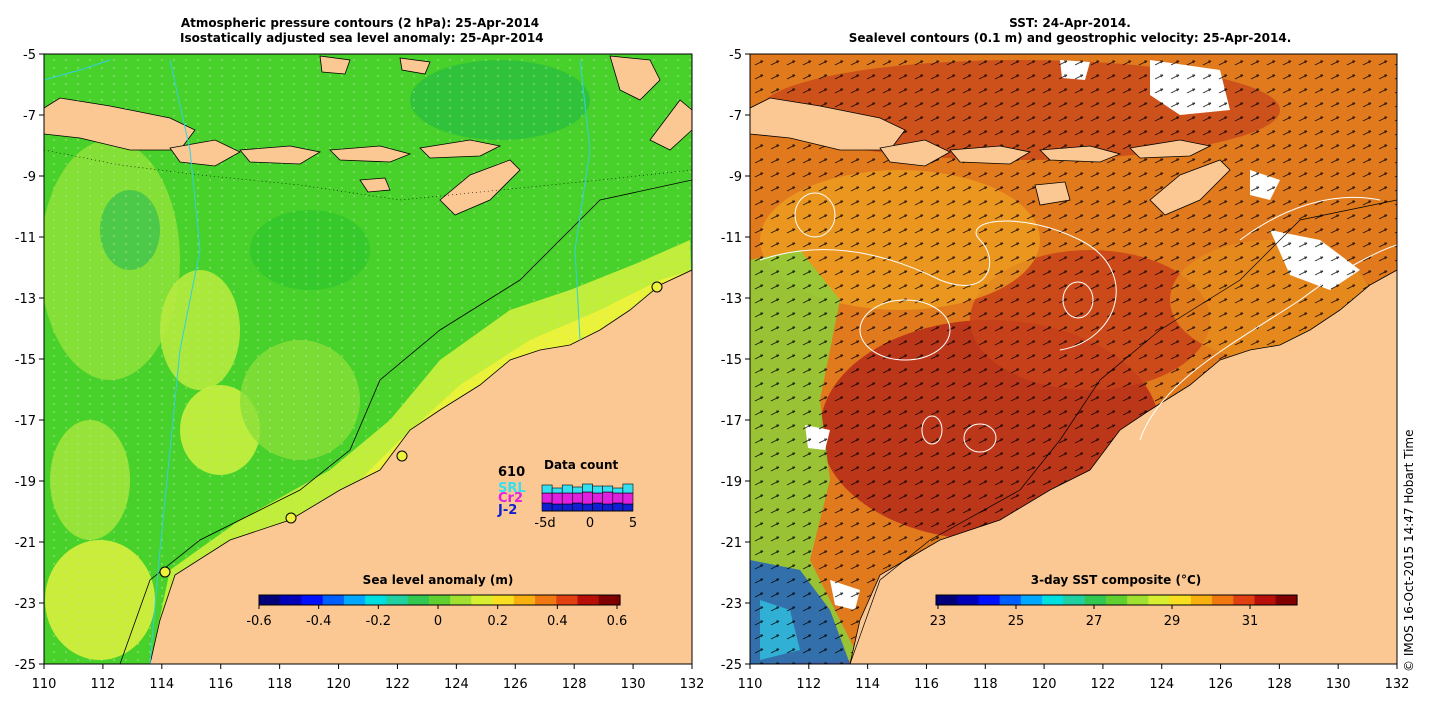 The image size is (1440, 710). What do you see at coordinates (731, 360) in the screenshot?
I see `y-tick-label: -15` at bounding box center [731, 360].